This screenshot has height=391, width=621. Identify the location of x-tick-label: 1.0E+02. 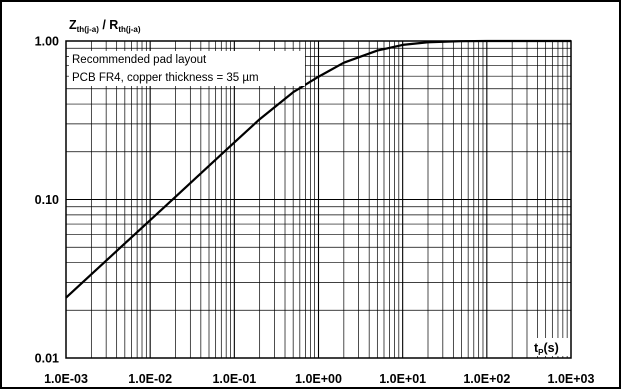
(486, 379).